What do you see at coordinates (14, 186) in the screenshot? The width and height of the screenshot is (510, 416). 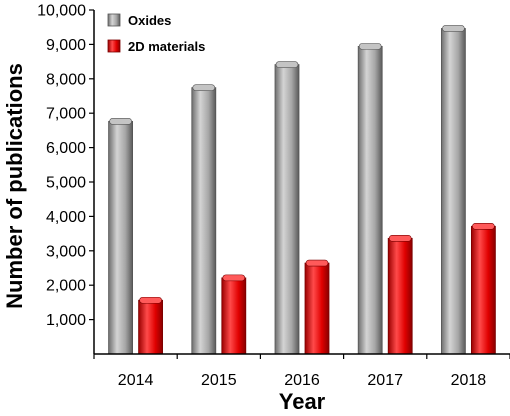 I see `y-axis-title: Number of publications` at bounding box center [14, 186].